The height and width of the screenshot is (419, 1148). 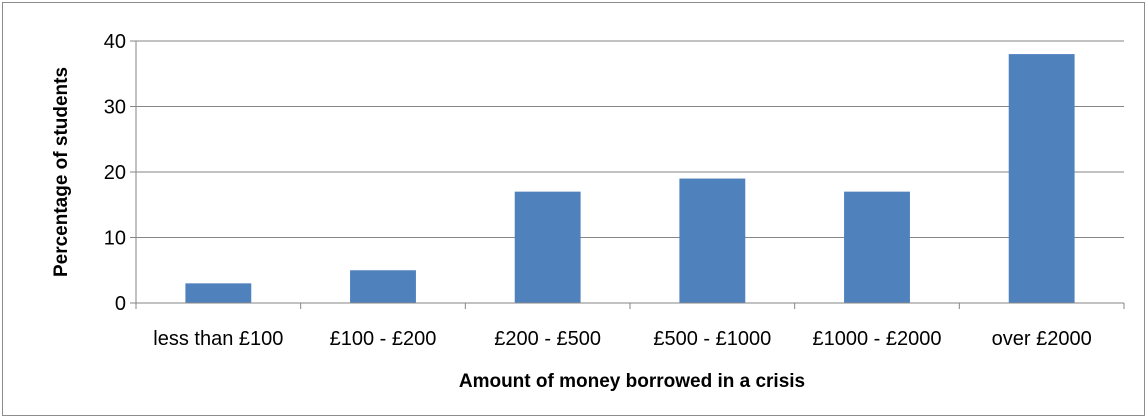 What do you see at coordinates (383, 339) in the screenshot?
I see `x-tick-label: £100 - £200` at bounding box center [383, 339].